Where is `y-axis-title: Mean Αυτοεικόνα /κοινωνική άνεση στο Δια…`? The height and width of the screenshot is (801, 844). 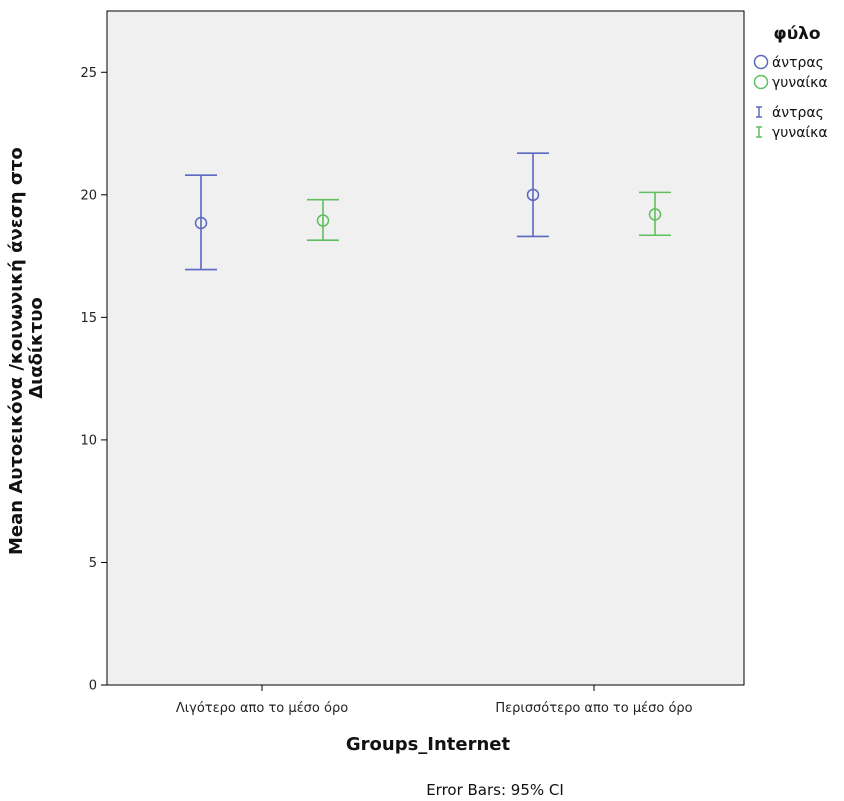
y-axis-title: Mean Αυτοεικόνα /κοινωνική άνεση στο Δια… is located at coordinates (26, 348).